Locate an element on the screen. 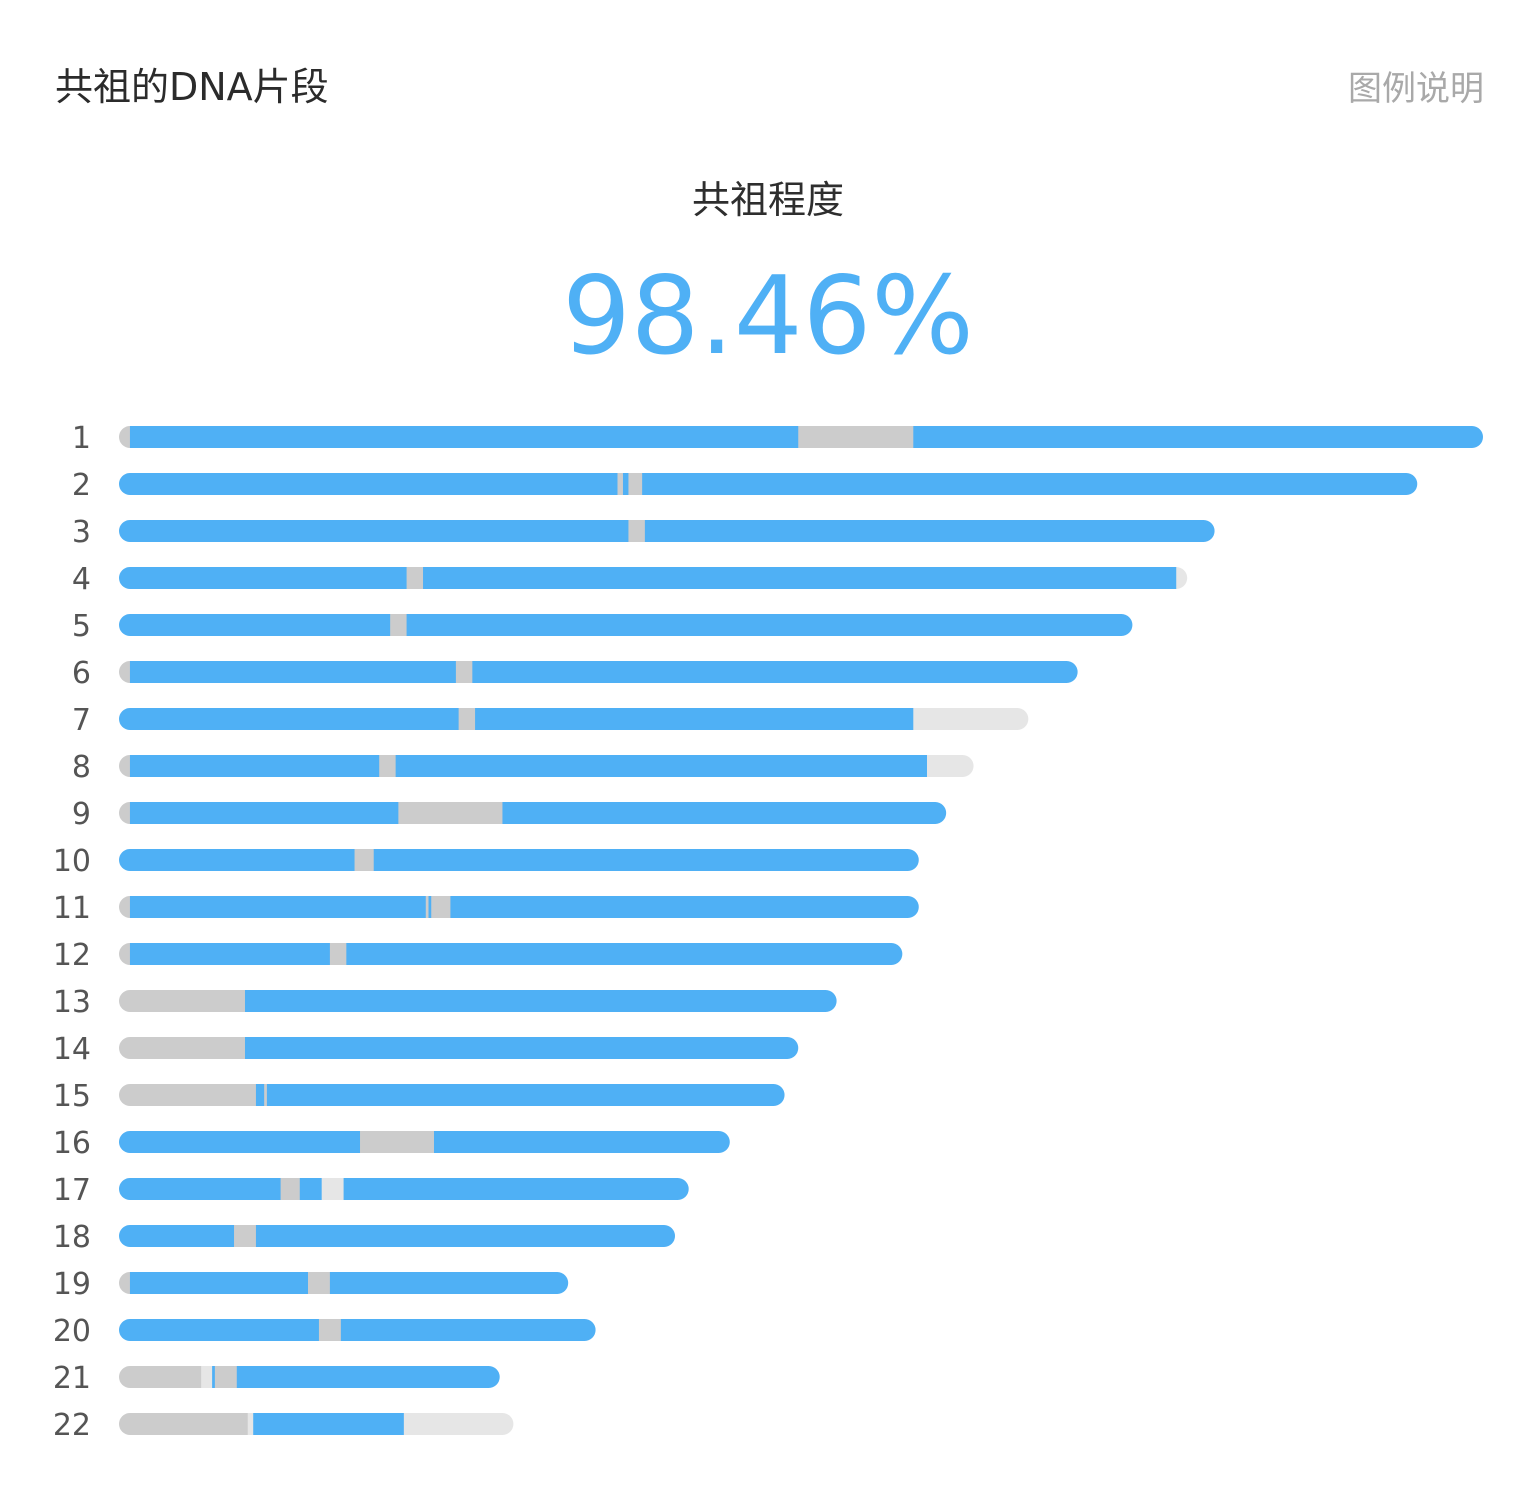 This screenshot has height=1485, width=1536. chromosome-label-13: 13 is located at coordinates (72, 1002).